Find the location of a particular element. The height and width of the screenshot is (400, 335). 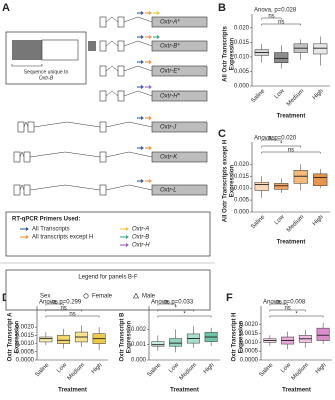

primer-legend-label: All Transcripts is located at coordinates (51, 230).